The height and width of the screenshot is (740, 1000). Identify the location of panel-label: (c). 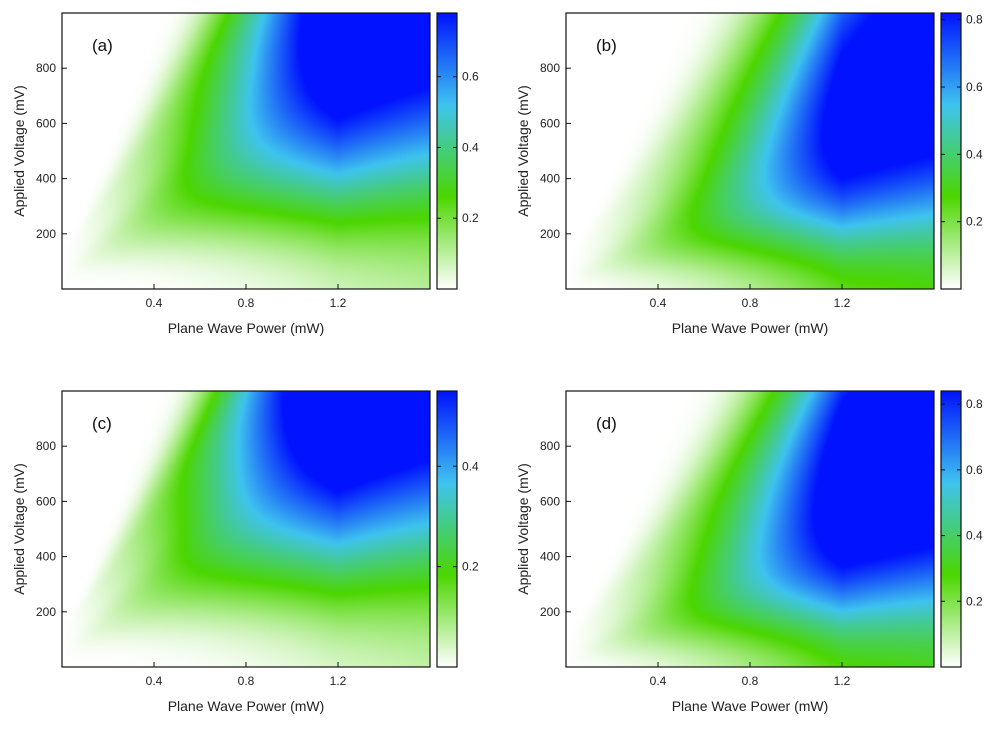
(102, 423).